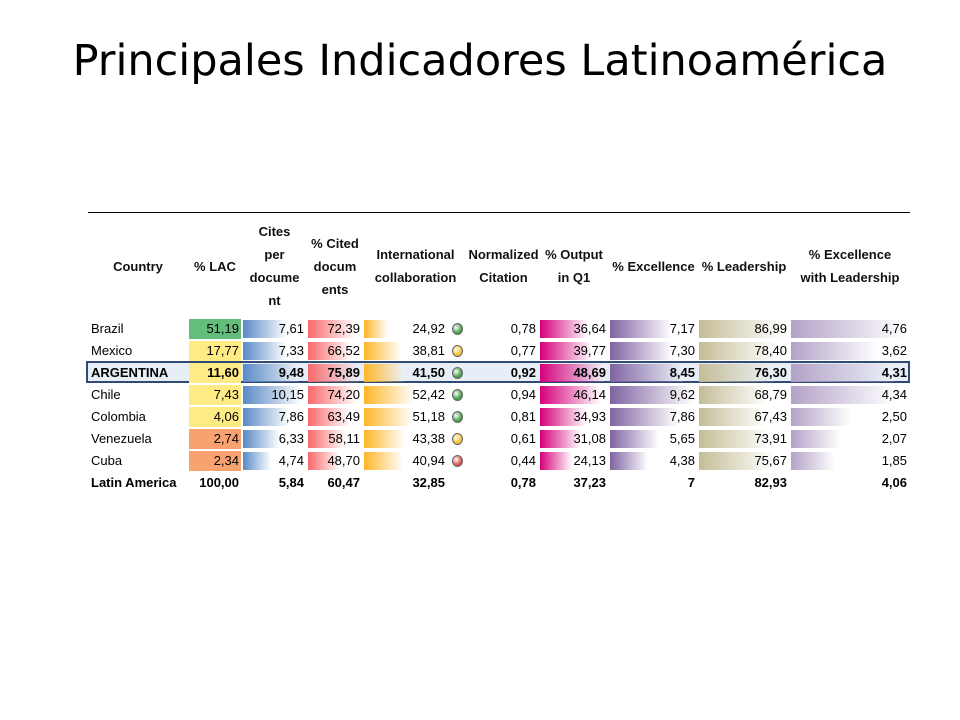 The height and width of the screenshot is (720, 960). What do you see at coordinates (343, 460) in the screenshot?
I see `value-cited: 48,70` at bounding box center [343, 460].